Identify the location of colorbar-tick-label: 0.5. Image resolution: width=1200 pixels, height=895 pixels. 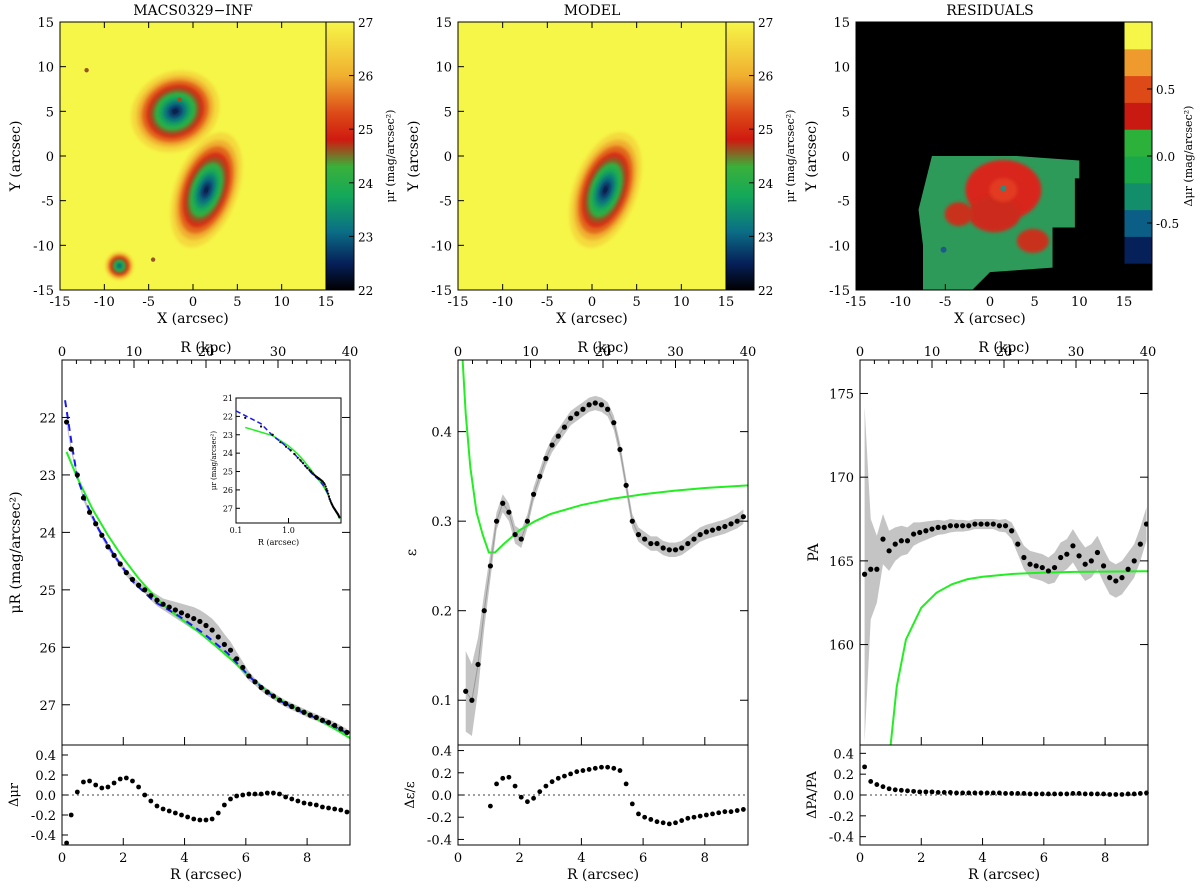
(1165, 90).